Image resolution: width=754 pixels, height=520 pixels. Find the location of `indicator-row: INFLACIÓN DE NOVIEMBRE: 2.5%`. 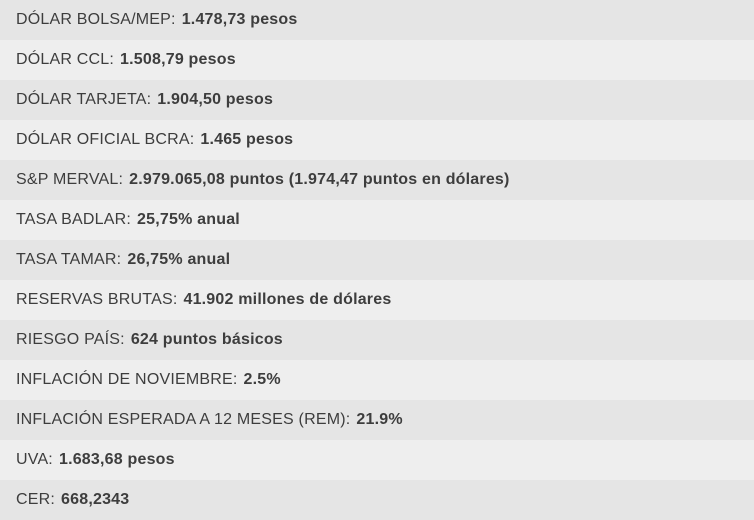

indicator-row: INFLACIÓN DE NOVIEMBRE: 2.5% is located at coordinates (377, 380).